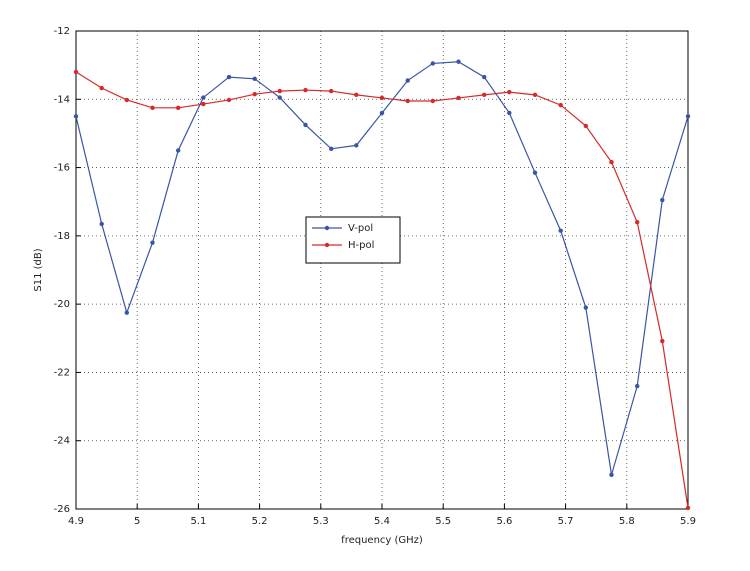 This screenshot has height=571, width=750. What do you see at coordinates (566, 521) in the screenshot?
I see `x-tick-label: 5.7` at bounding box center [566, 521].